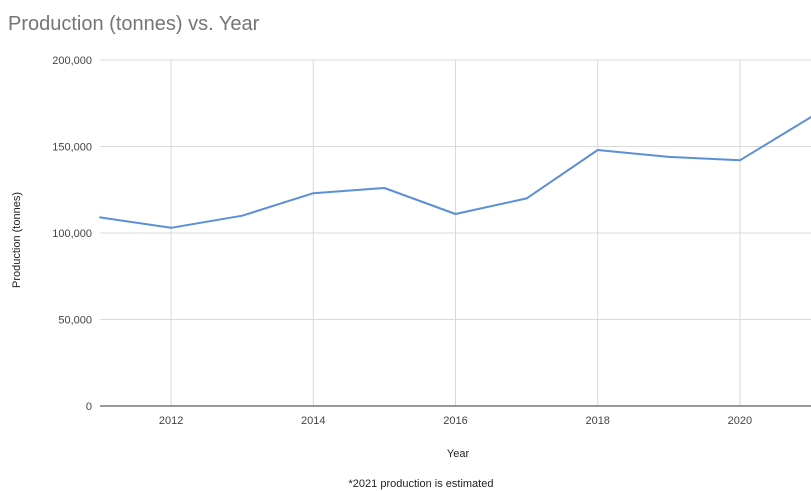 The width and height of the screenshot is (811, 491). I want to click on y-axis-title: Production (tonnes), so click(17, 240).